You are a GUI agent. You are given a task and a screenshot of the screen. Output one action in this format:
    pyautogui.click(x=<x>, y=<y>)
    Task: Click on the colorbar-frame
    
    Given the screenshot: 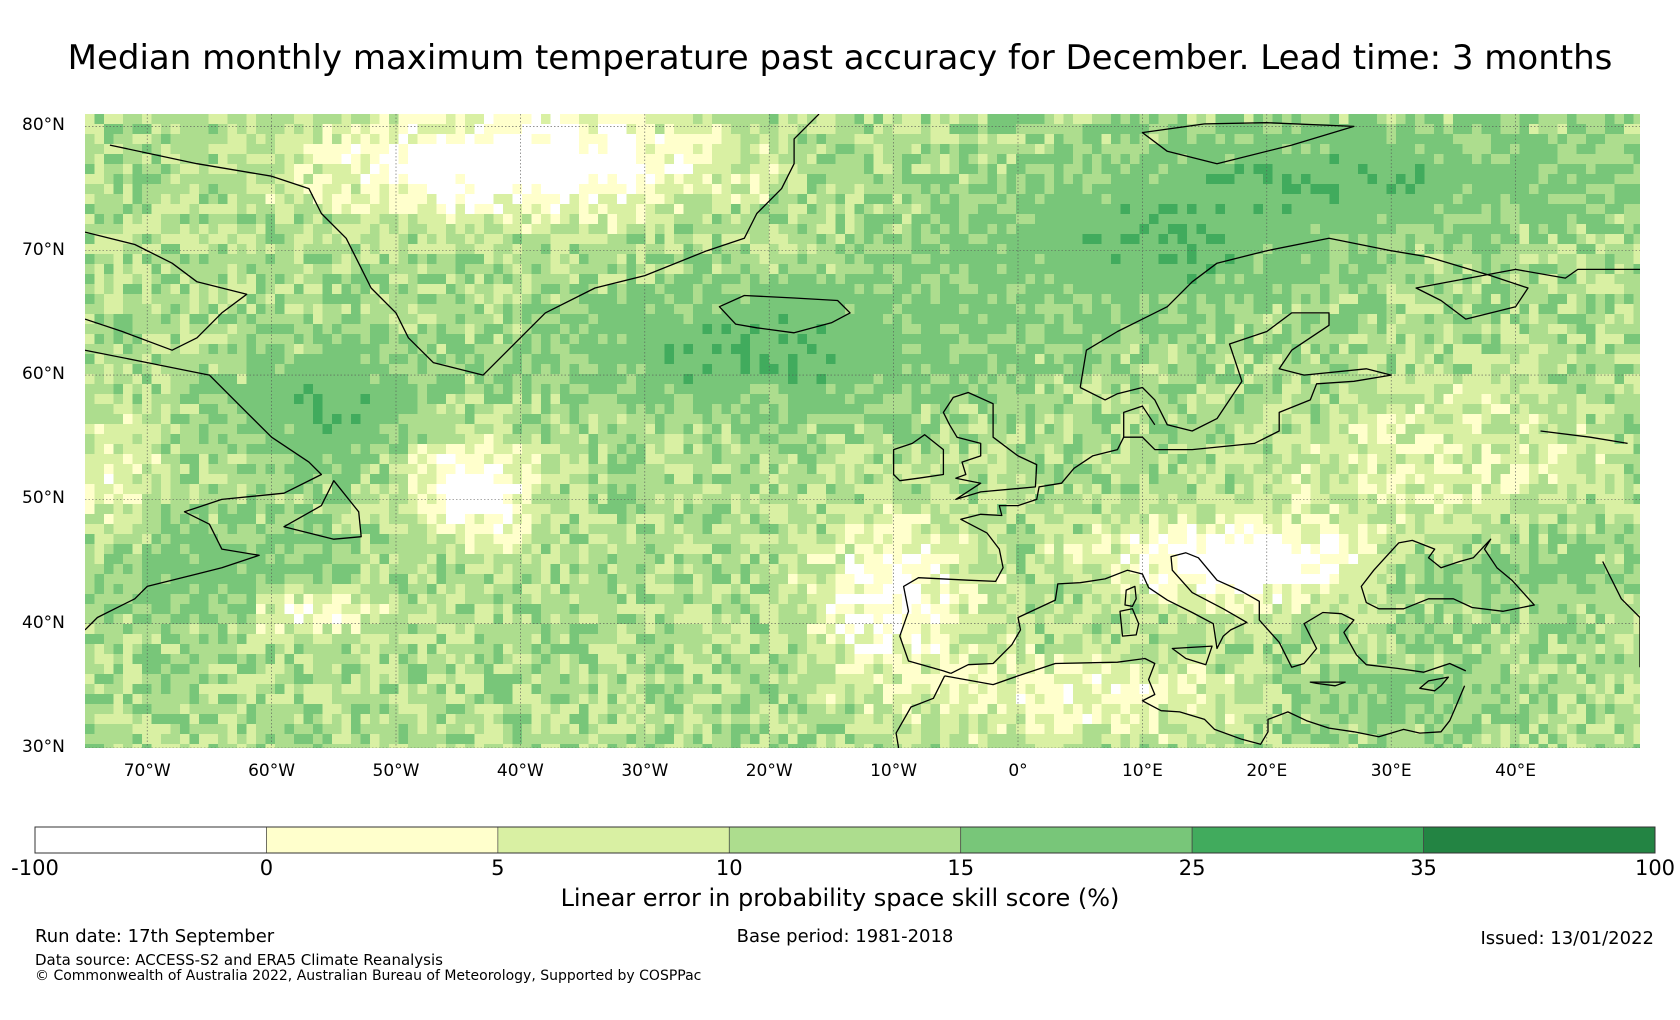 What is the action you would take?
    pyautogui.click(x=845, y=840)
    